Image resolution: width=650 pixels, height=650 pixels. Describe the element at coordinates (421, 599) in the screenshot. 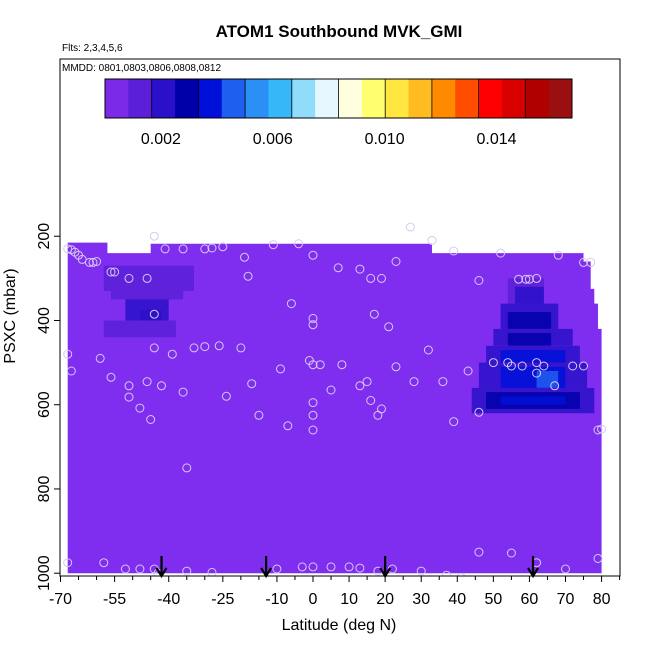

I see `x-tick-label: 30` at that location.